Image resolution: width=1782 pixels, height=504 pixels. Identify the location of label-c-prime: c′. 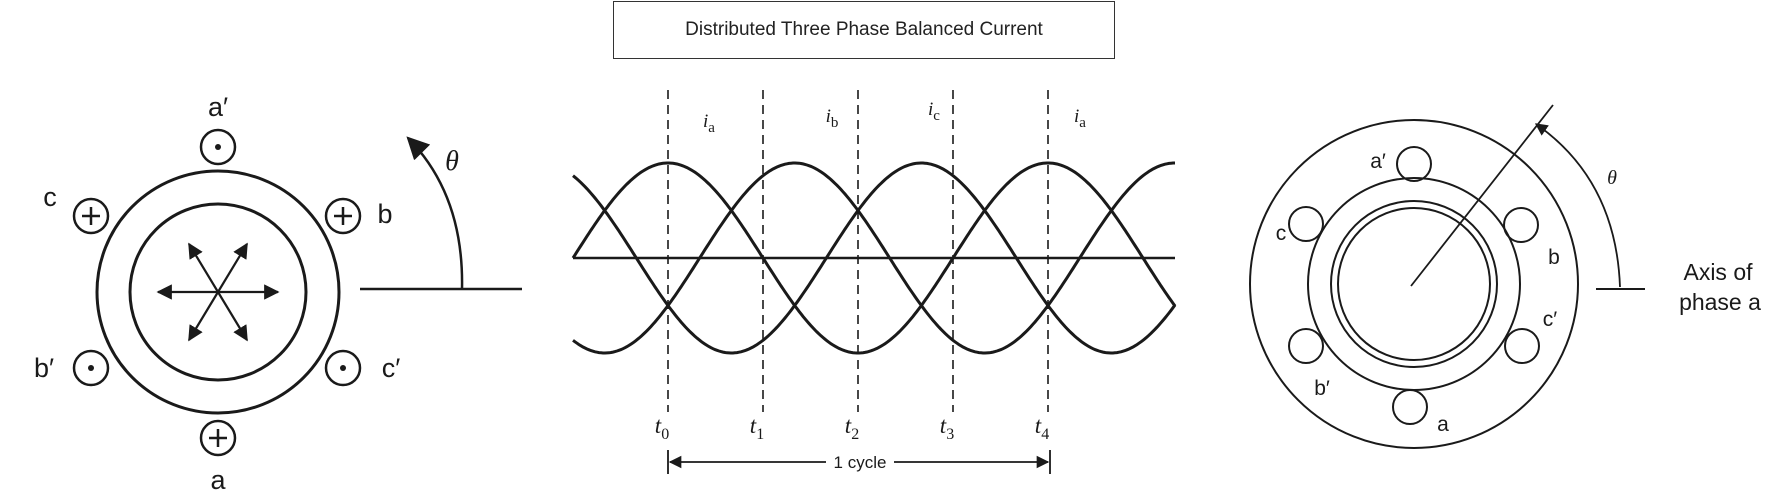
(391, 368).